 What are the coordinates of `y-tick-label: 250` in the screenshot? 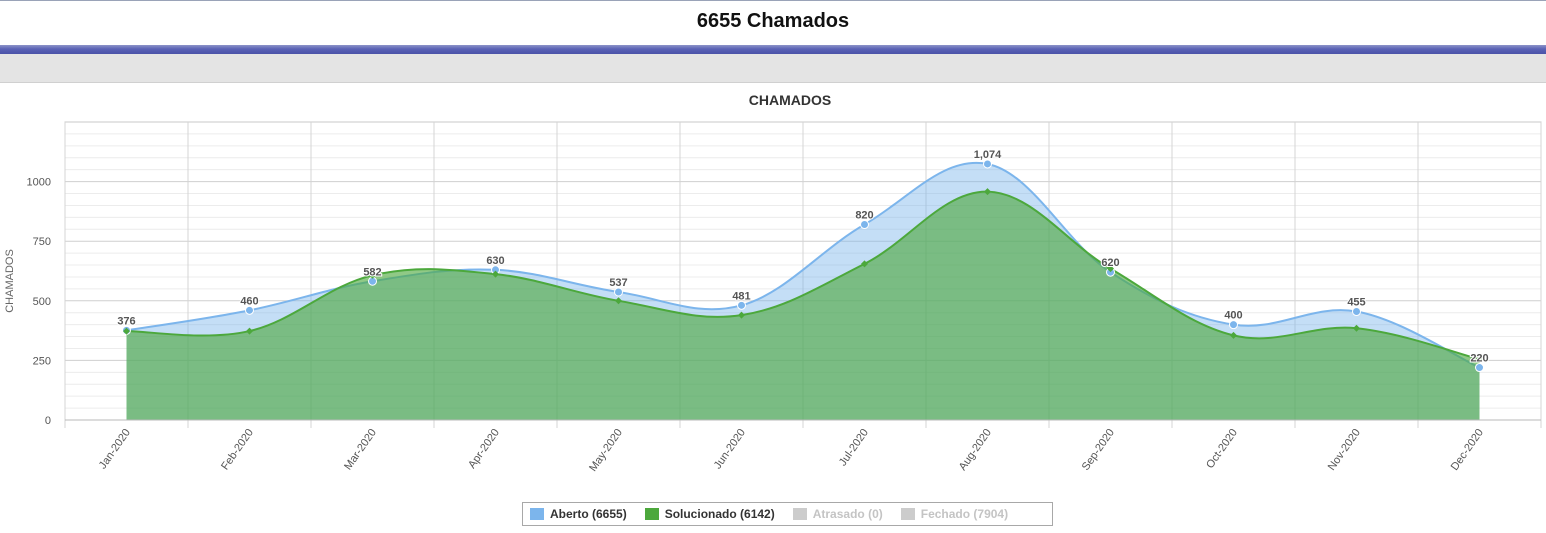 It's located at (42, 361).